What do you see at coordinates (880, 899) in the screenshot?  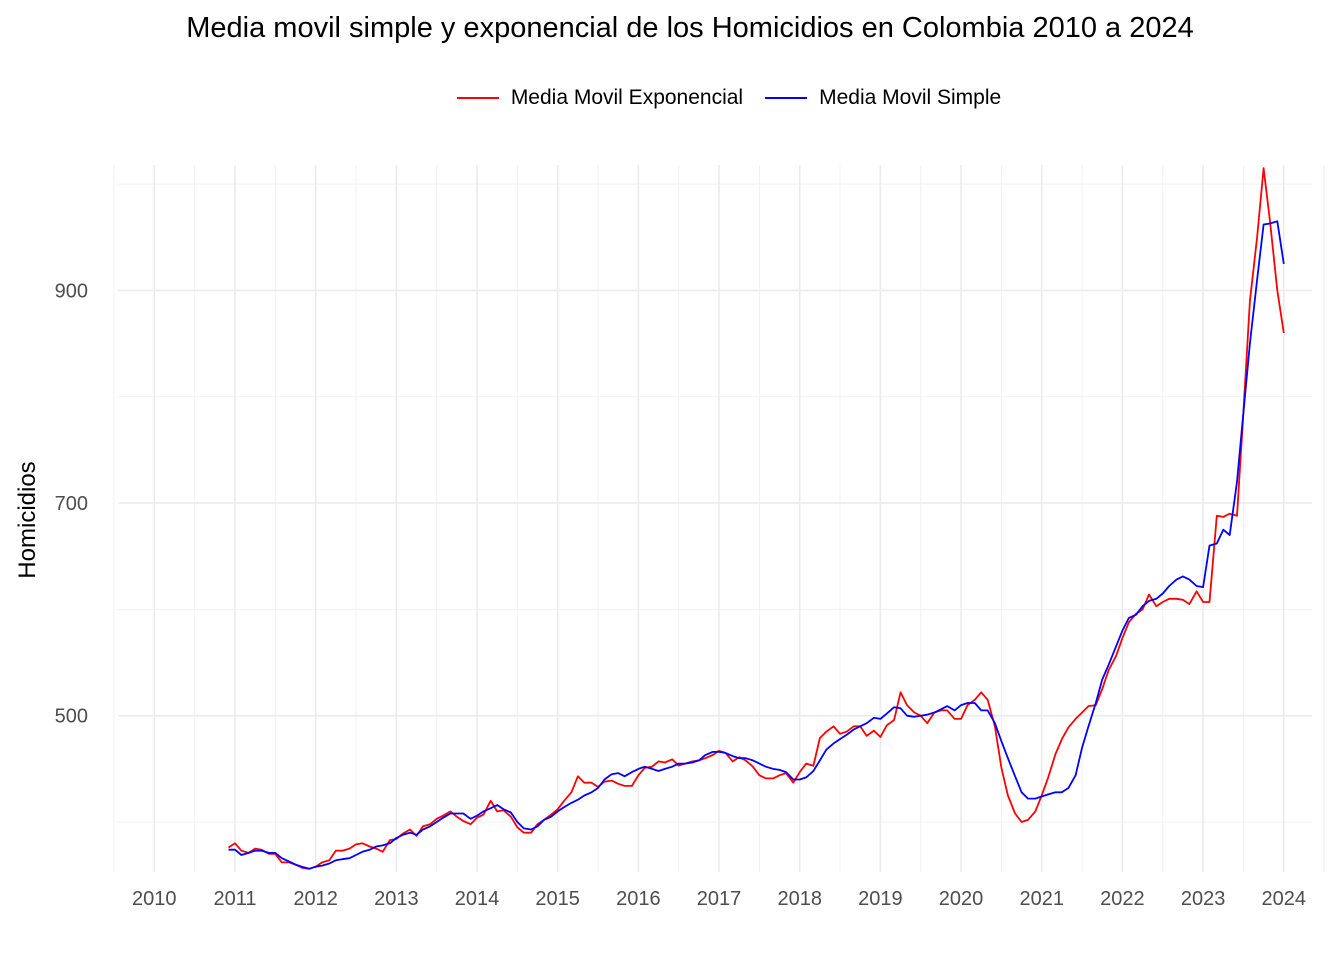 I see `x-tick-label: 2019` at bounding box center [880, 899].